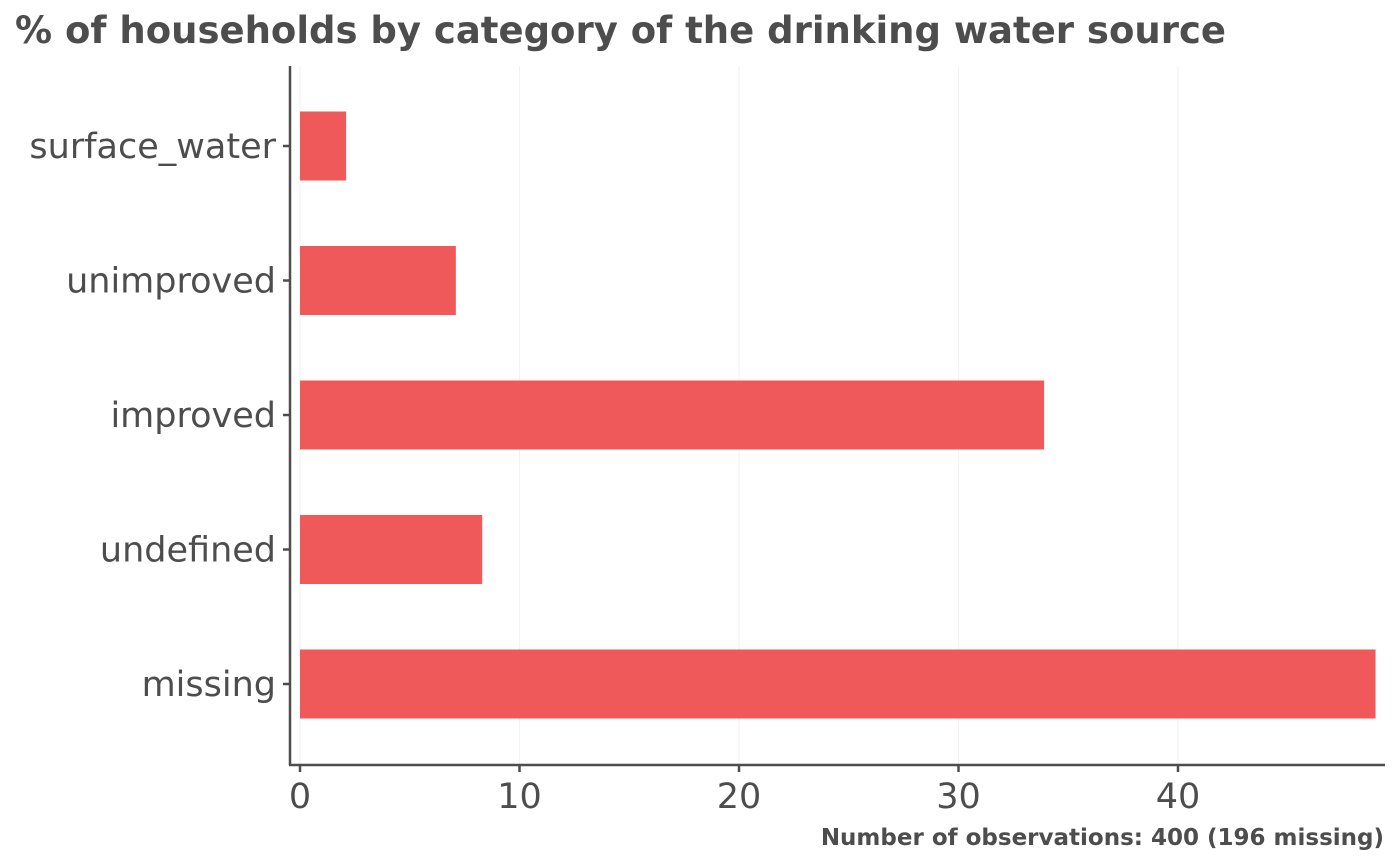 This screenshot has height=865, width=1400. Describe the element at coordinates (171, 282) in the screenshot. I see `y-tick-label: unimproved` at that location.